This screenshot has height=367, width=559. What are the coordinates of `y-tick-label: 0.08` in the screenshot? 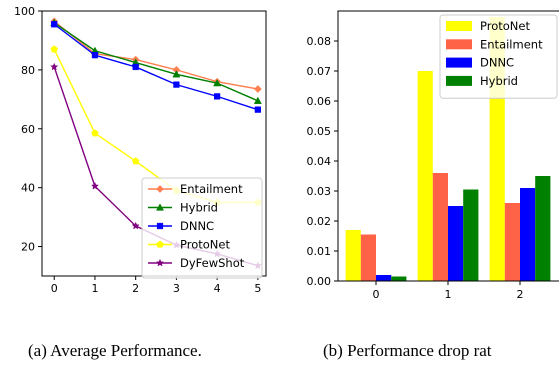 It's located at (319, 41).